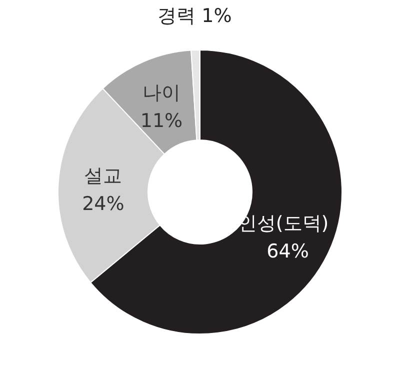  What do you see at coordinates (161, 93) in the screenshot?
I see `slice-label: 나이` at bounding box center [161, 93].